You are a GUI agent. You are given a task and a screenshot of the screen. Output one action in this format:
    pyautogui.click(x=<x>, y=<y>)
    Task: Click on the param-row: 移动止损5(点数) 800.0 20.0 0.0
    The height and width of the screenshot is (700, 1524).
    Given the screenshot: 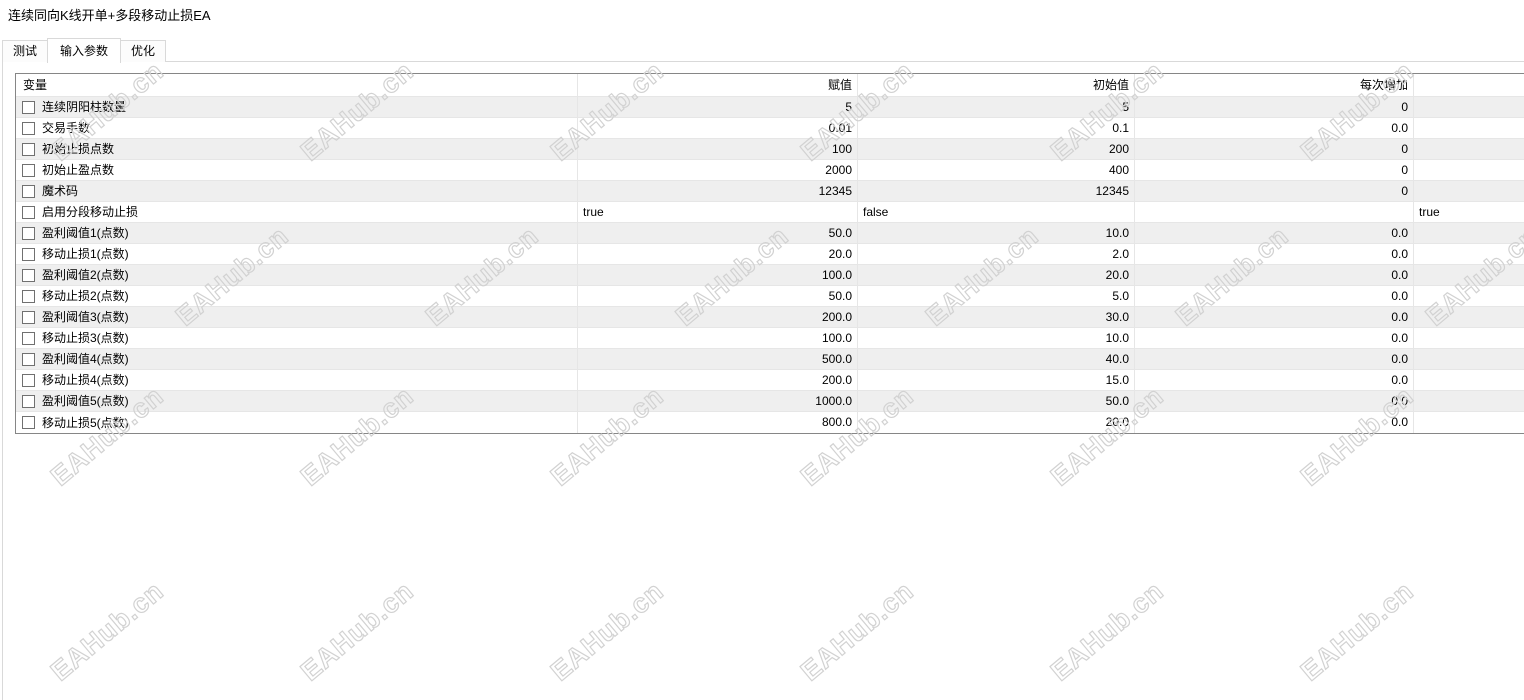 What is the action you would take?
    pyautogui.click(x=770, y=422)
    